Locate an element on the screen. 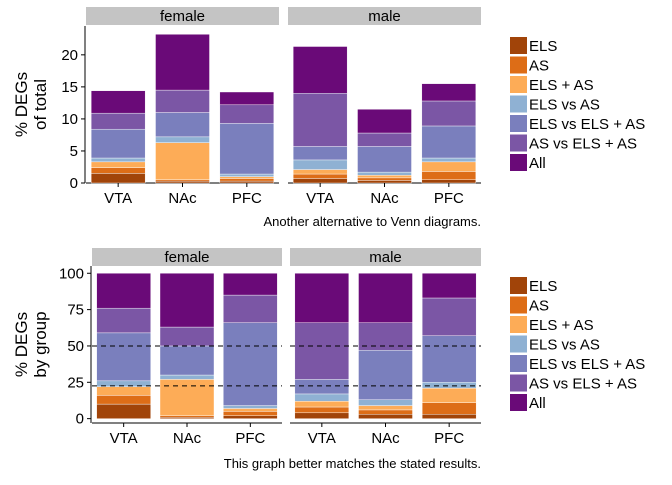 The width and height of the screenshot is (672, 485). legend-label: AS vs ELS + AS is located at coordinates (583, 144).